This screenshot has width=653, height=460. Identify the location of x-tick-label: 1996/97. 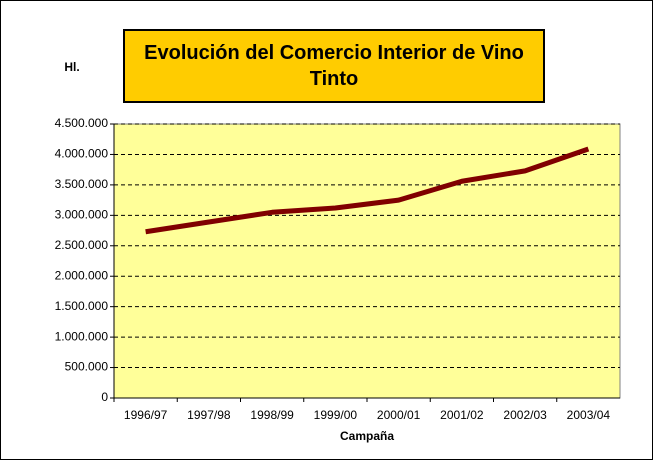
(146, 415).